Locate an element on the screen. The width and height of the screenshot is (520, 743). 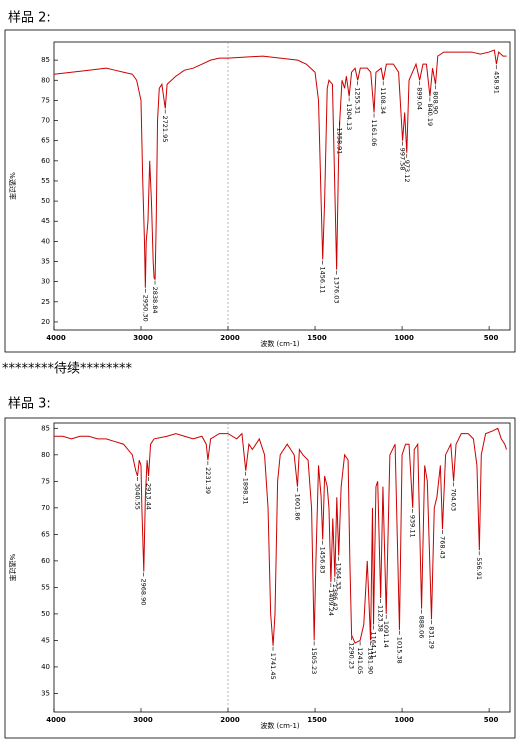
peak-label: 2968.90 is located at coordinates (144, 591).